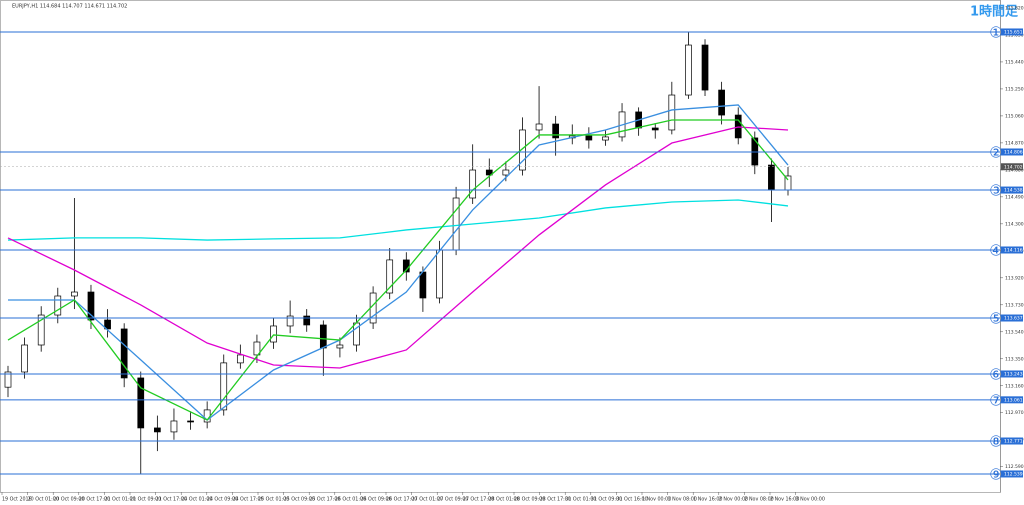 The image size is (1024, 505). I want to click on x-tick-label: 28 Oct 09:00, so click(529, 500).